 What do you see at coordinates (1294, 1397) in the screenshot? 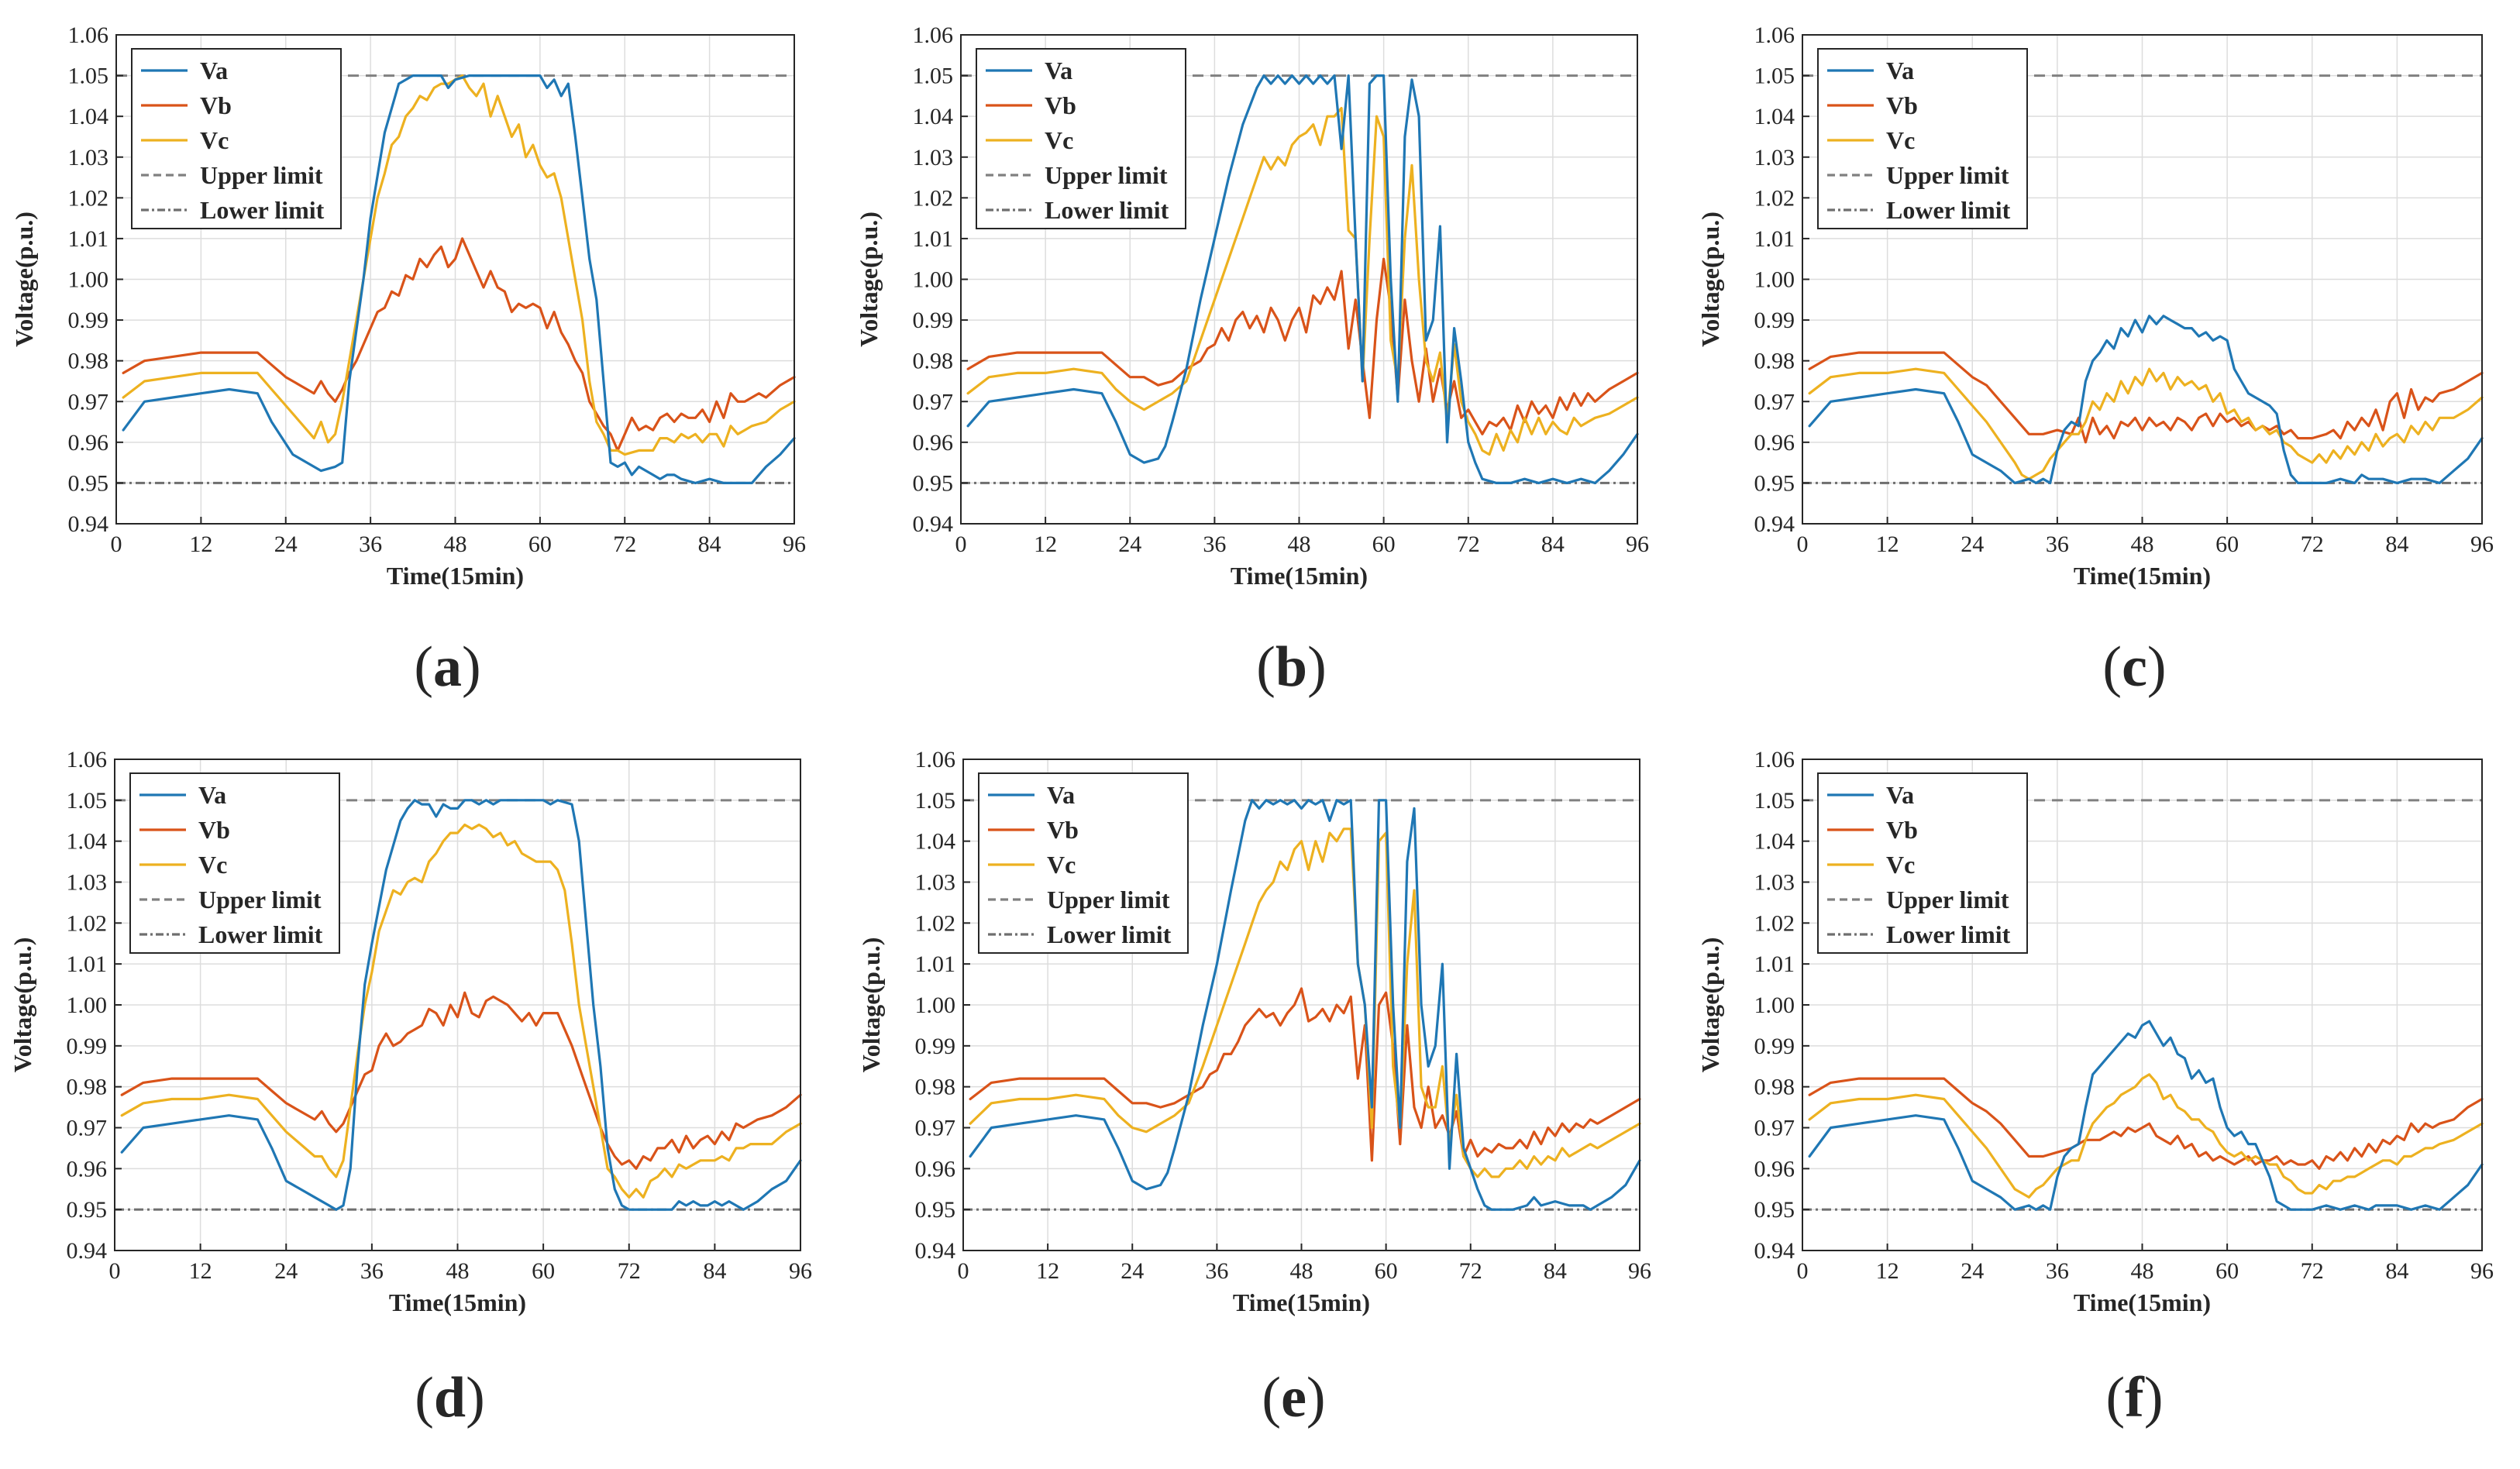
I see `caption-letter: e` at bounding box center [1294, 1397].